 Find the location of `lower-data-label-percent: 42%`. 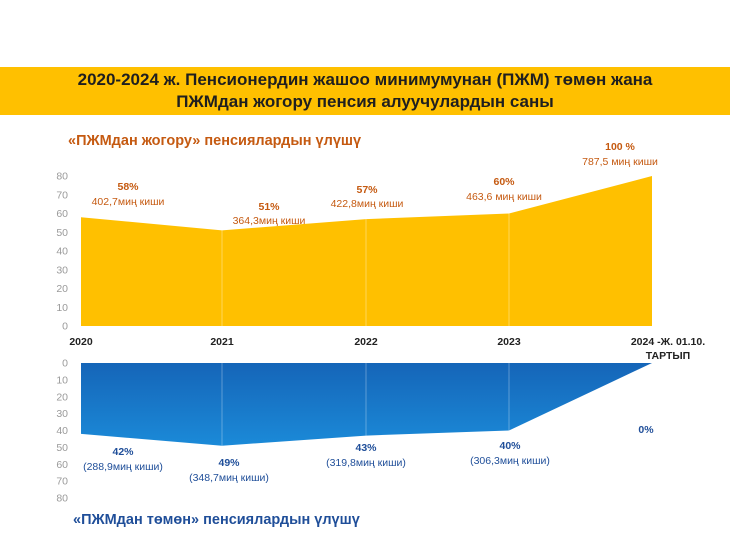

lower-data-label-percent: 42% is located at coordinates (123, 452).